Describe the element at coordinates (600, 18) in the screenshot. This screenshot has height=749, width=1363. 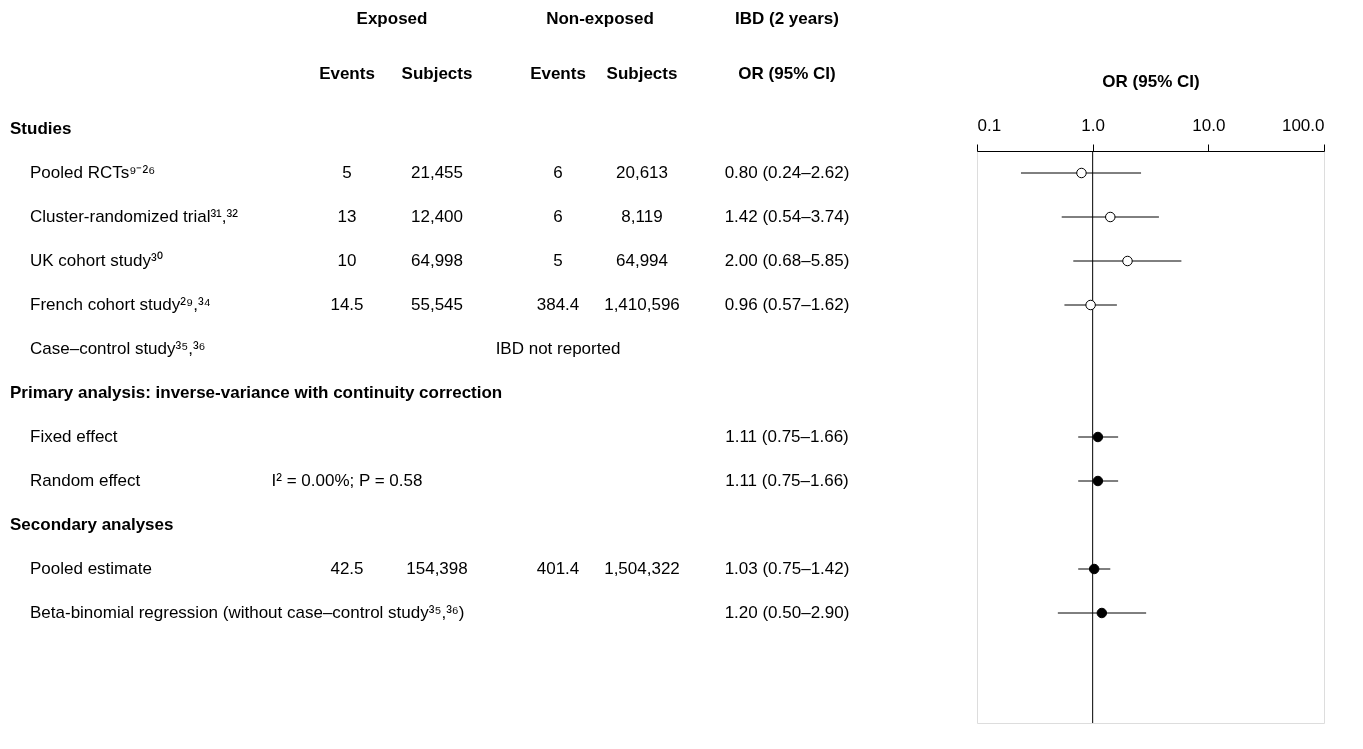
I see `text: Non-exposed` at that location.